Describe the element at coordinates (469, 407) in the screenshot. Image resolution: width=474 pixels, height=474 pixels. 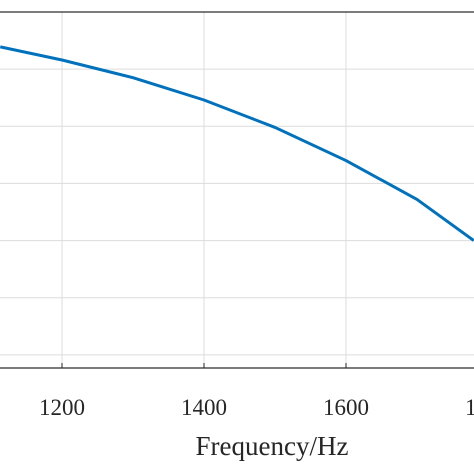
I see `x-tick-label: 1800` at that location.